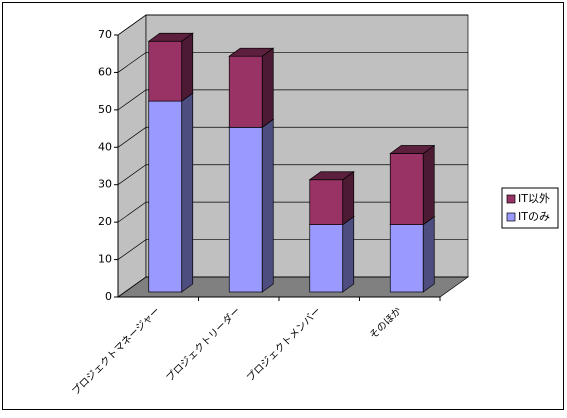 This screenshot has height=418, width=567. What do you see at coordinates (105, 146) in the screenshot?
I see `y-tick-label: 40` at bounding box center [105, 146].